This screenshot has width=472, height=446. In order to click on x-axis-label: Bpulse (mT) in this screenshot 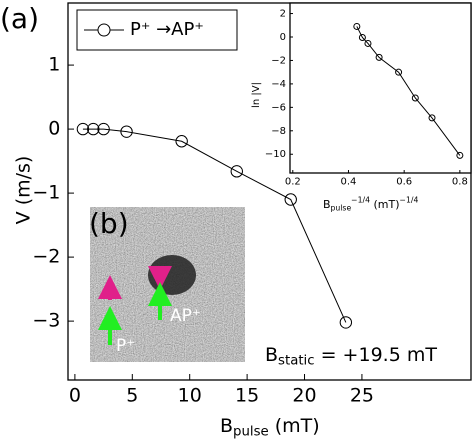, I will do `click(270, 427)`.